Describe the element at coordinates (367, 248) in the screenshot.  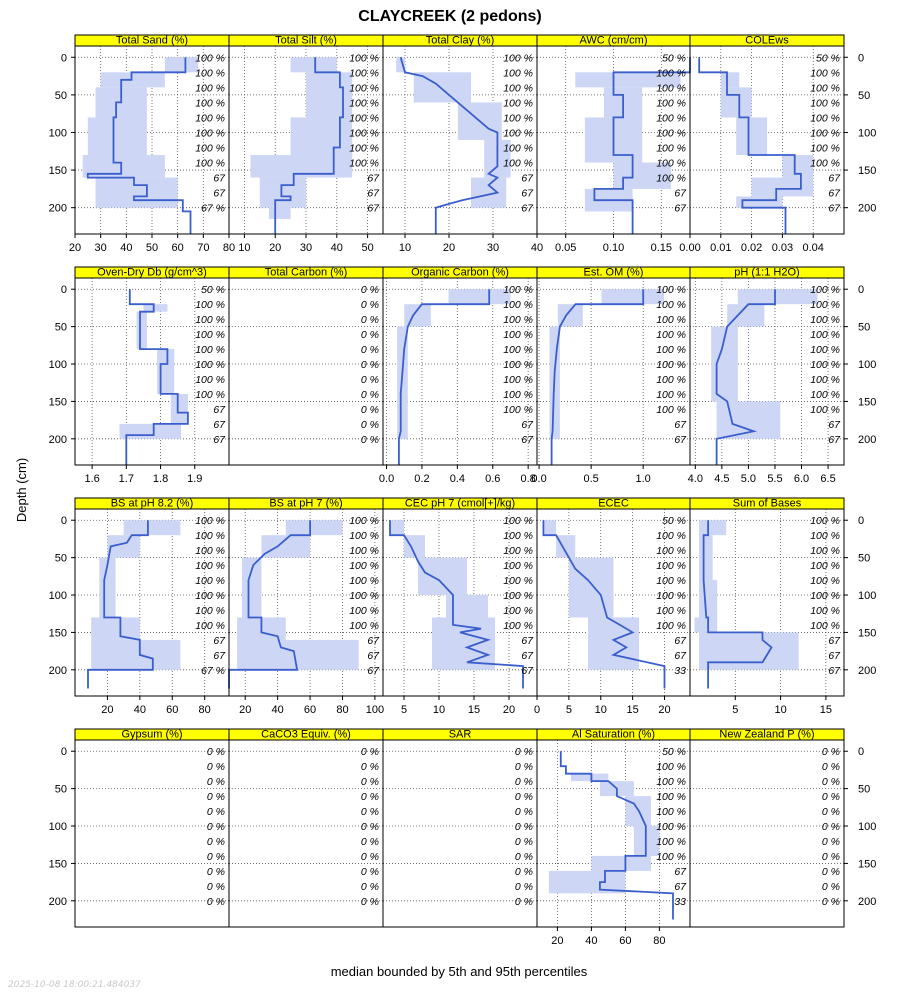
I see `x-tick-label: 50` at that location.